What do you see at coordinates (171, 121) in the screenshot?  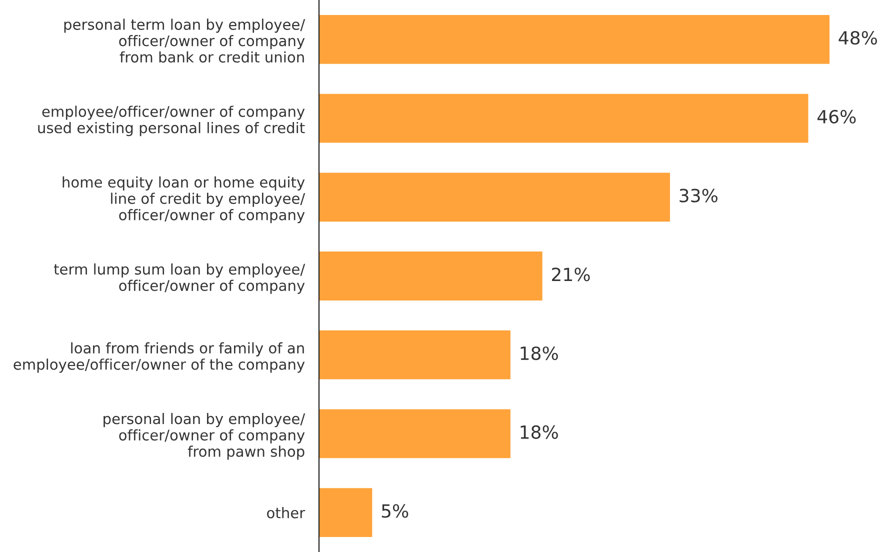 I see `y-tick-label: employee/officer/owner of company used existing personal lines of credit` at bounding box center [171, 121].